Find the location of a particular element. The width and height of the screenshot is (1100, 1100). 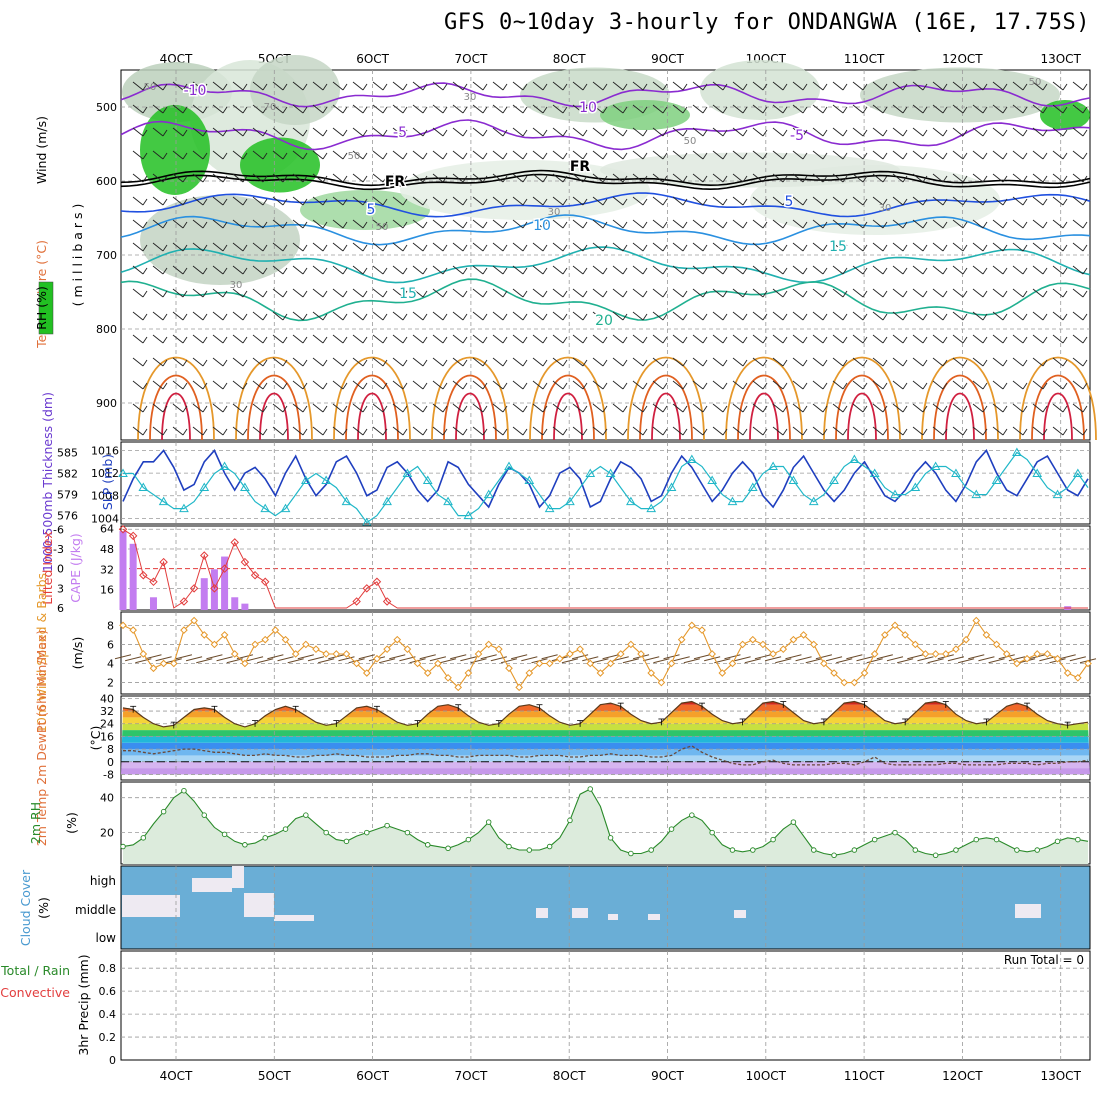

isotherm-line is located at coordinates (605, 95).